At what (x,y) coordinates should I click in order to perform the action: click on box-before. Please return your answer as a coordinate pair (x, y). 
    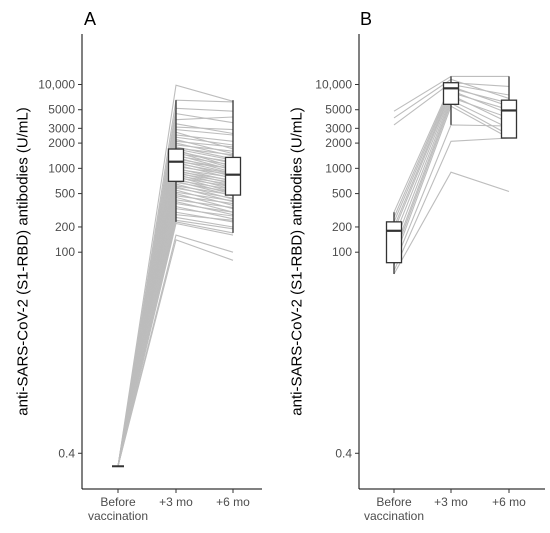
    Looking at the image, I should click on (394, 243).